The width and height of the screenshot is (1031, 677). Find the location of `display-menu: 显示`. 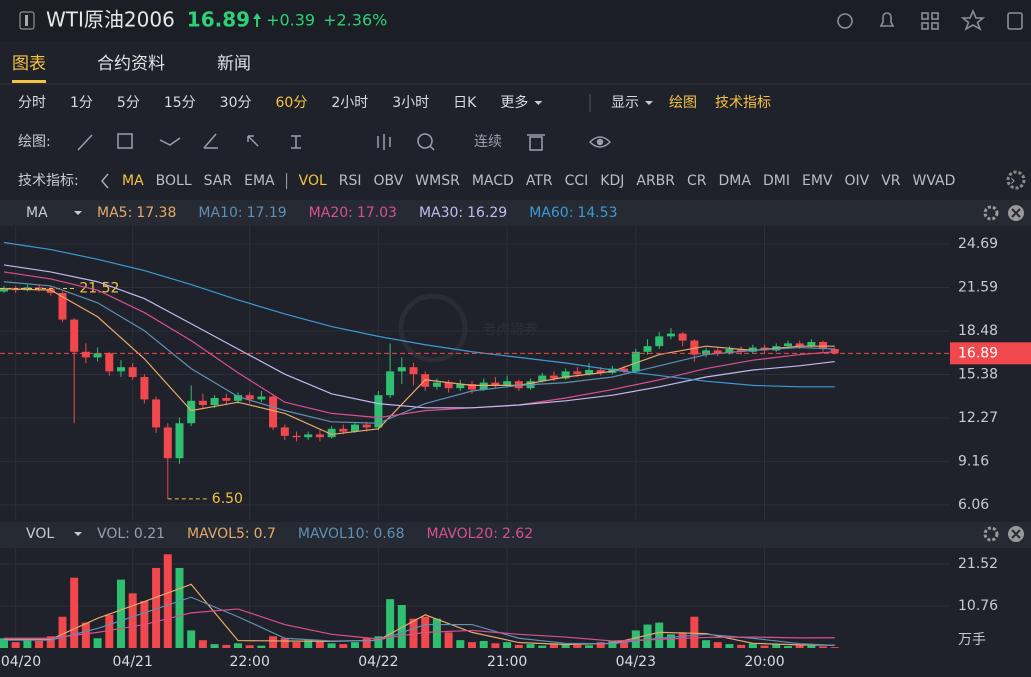

display-menu: 显示 is located at coordinates (625, 103).